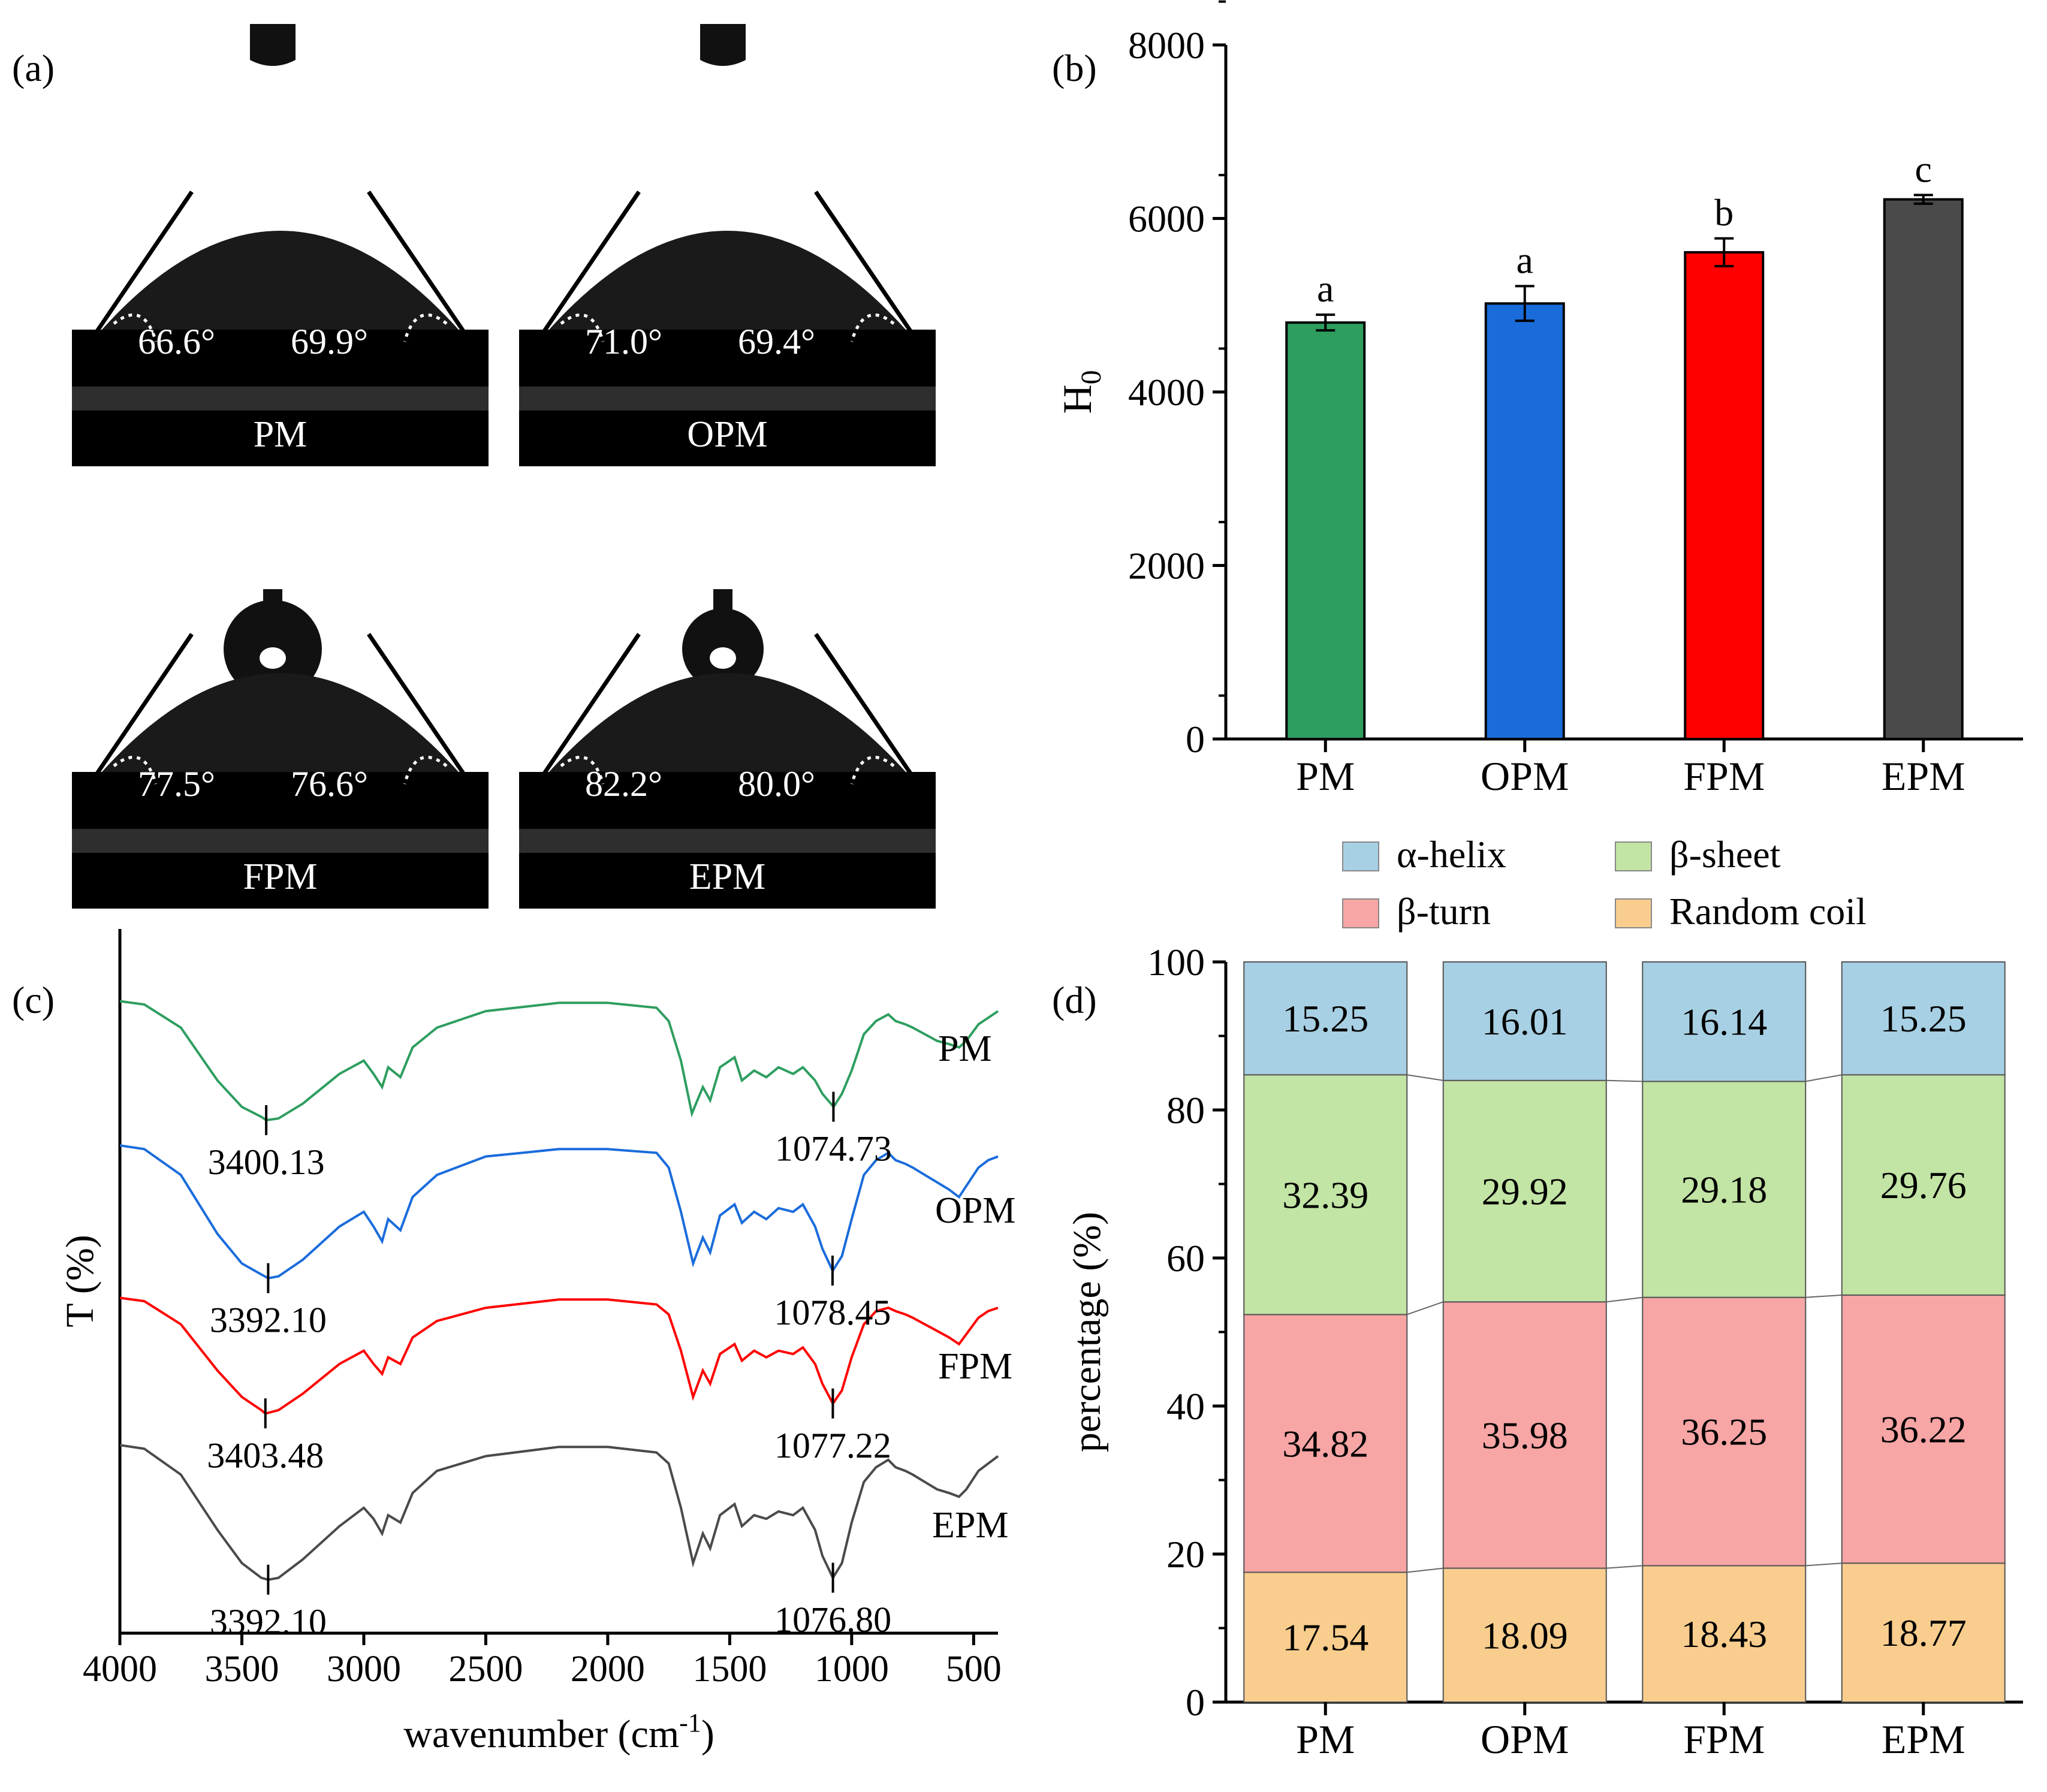  What do you see at coordinates (975, 1366) in the screenshot?
I see `series-label: FPM` at bounding box center [975, 1366].